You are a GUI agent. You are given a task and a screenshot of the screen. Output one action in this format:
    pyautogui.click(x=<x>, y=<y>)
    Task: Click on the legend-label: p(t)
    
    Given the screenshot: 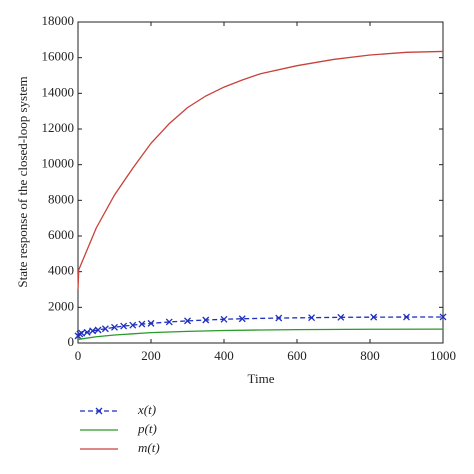 What is the action you would take?
    pyautogui.click(x=147, y=428)
    